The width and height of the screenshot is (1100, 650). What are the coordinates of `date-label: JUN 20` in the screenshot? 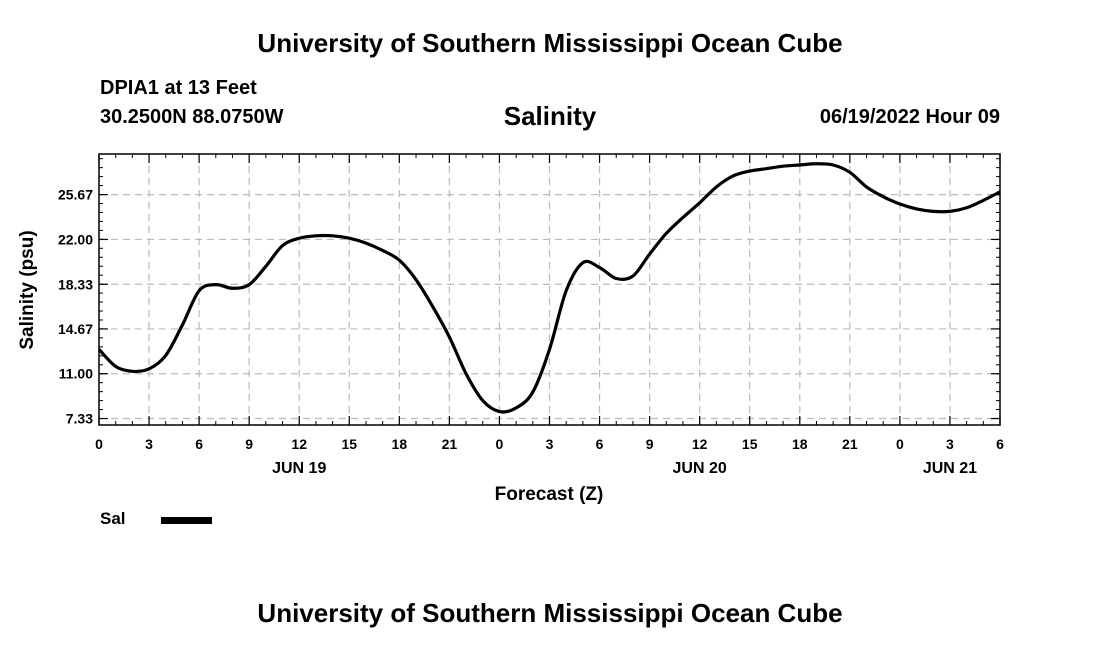 It's located at (700, 468).